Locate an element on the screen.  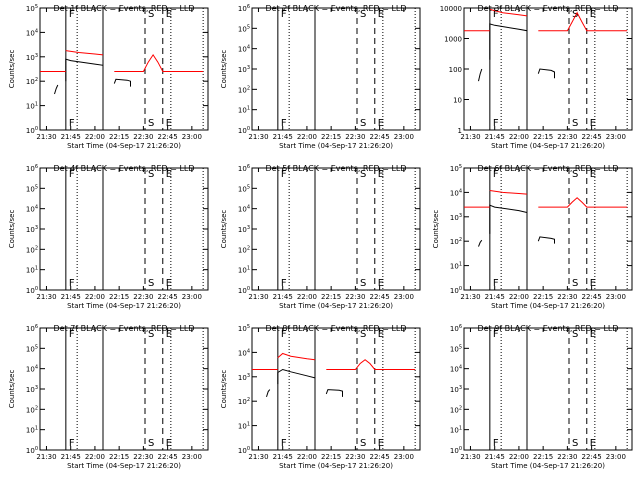
chart-title: Det 7f BLACK = Events, RED = LLD is located at coordinates (123, 328).